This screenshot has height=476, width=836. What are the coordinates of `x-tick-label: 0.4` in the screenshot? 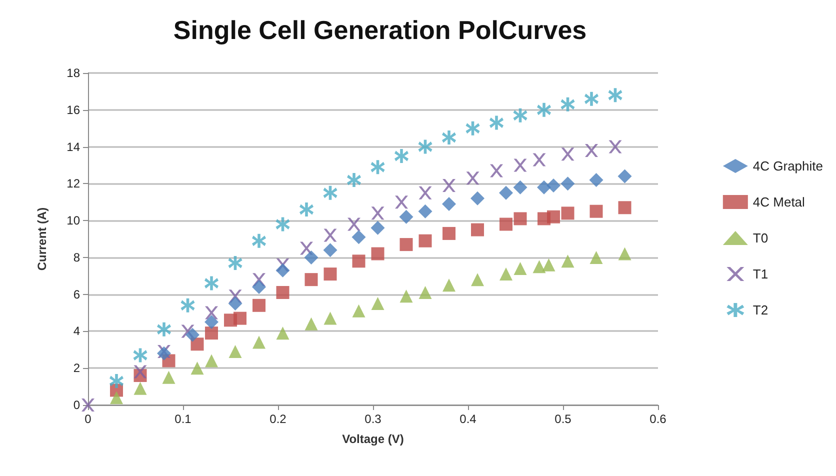 It's located at (468, 419).